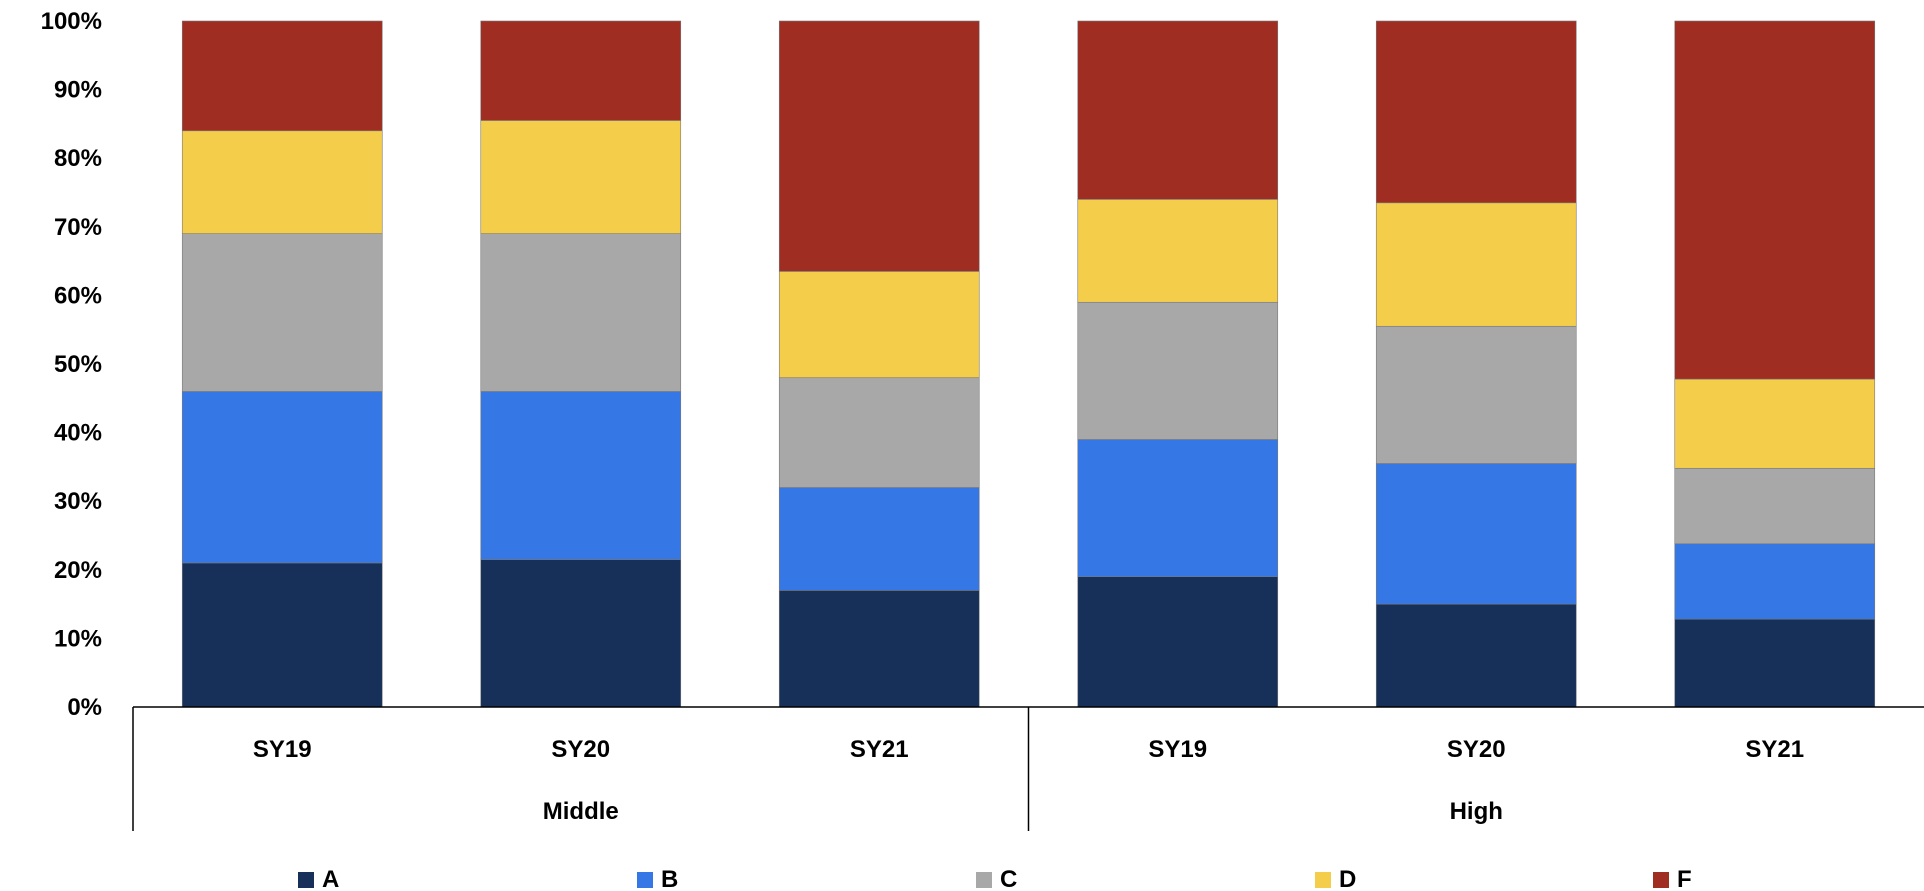 This screenshot has width=1924, height=891. Describe the element at coordinates (78, 227) in the screenshot. I see `y-tick-label: 70%` at that location.